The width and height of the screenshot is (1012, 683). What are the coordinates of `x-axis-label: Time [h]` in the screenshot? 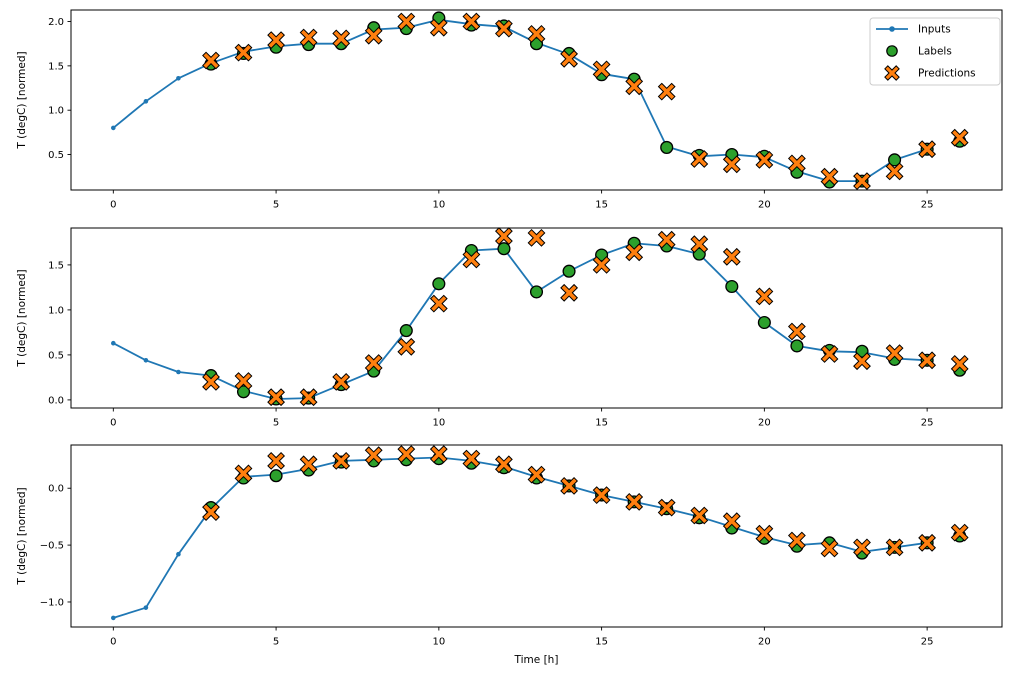 It's located at (536, 660).